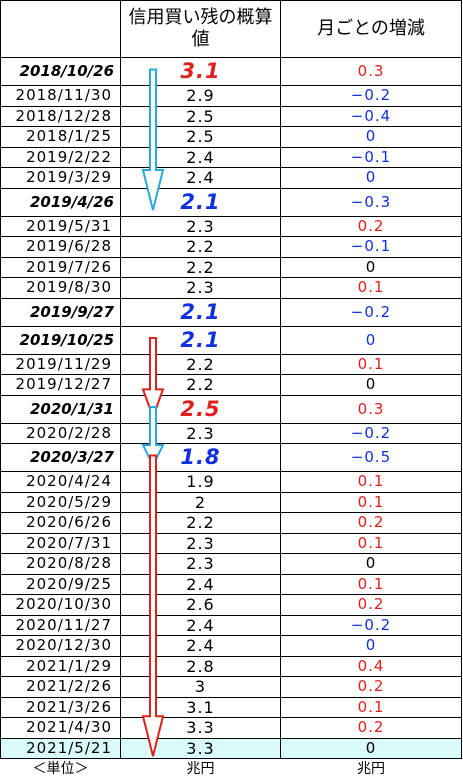 This screenshot has height=779, width=463. I want to click on change-cell: 0.4, so click(371, 666).